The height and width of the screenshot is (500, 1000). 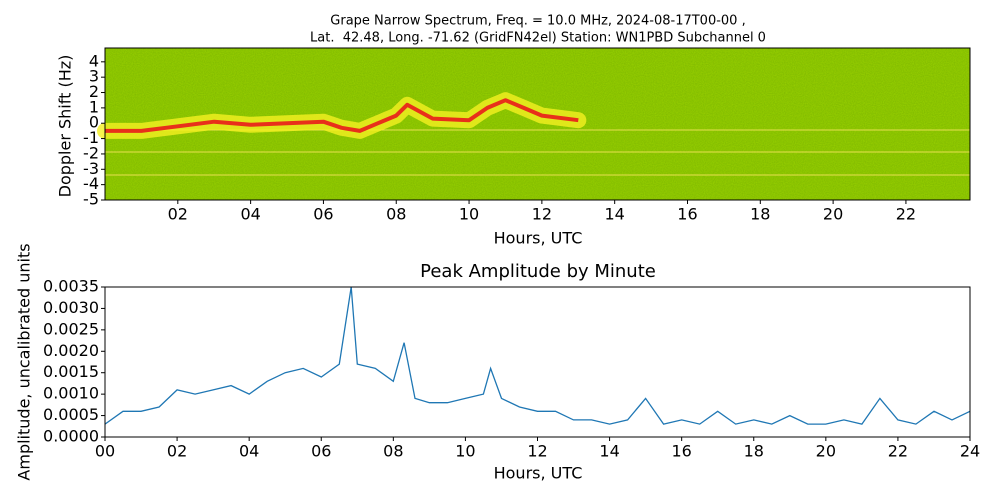 I want to click on y-tick-label: 0.0015, so click(x=71, y=371).